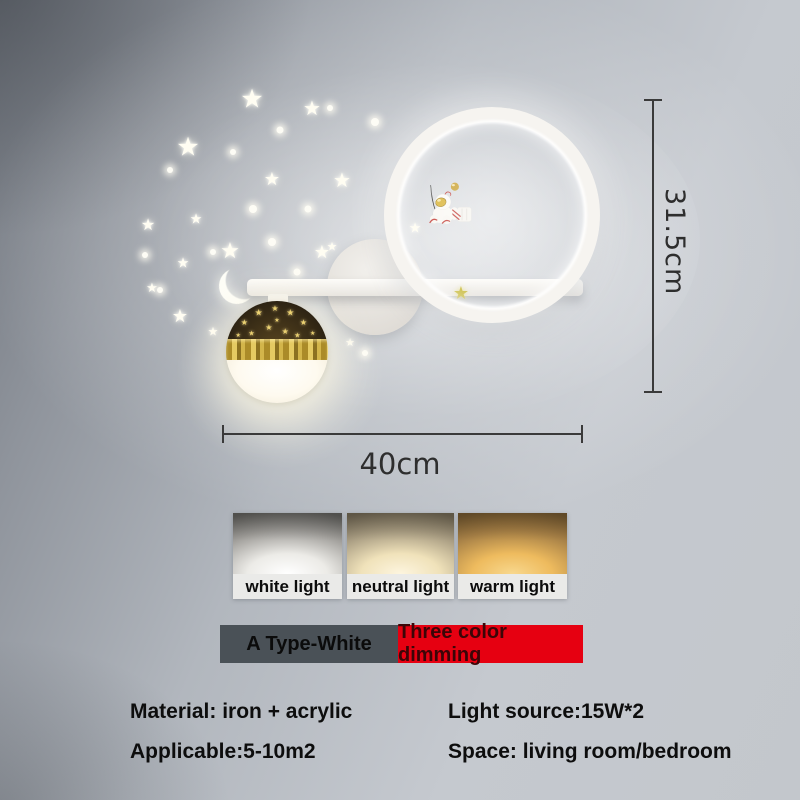 The width and height of the screenshot is (800, 800). I want to click on width-dimension-cap-left, so click(223, 434).